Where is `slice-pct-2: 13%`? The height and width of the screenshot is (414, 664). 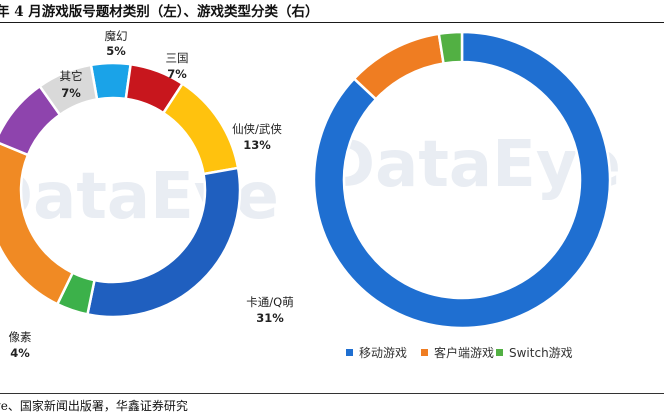
slice-pct-2: 13% is located at coordinates (257, 145).